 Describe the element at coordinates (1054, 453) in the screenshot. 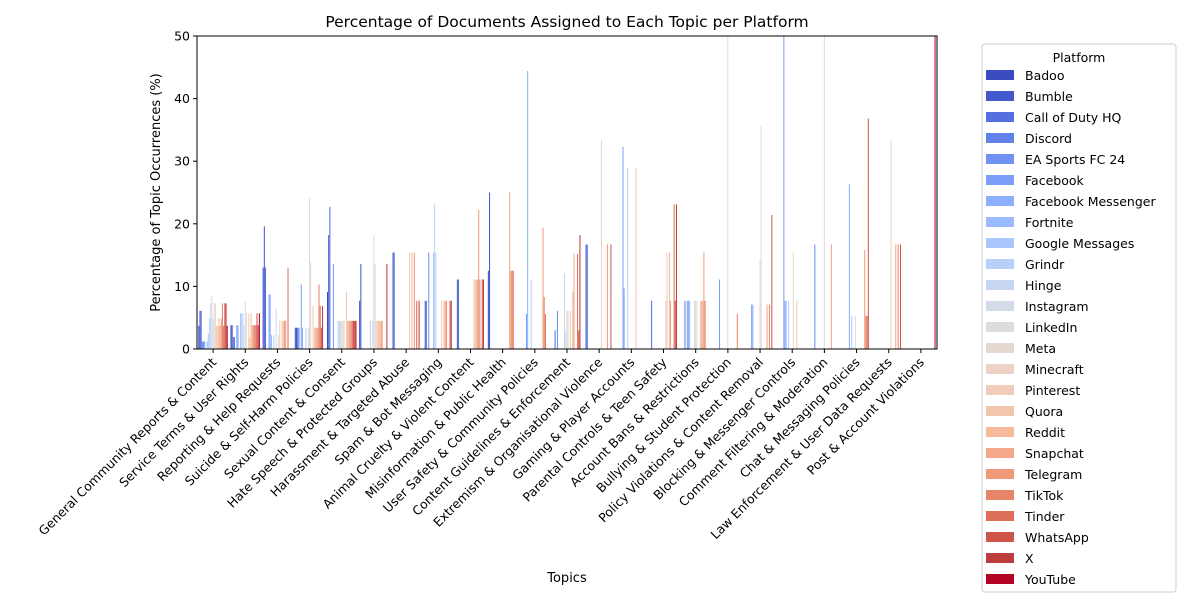

I see `legend-item-label: Snapchat` at that location.